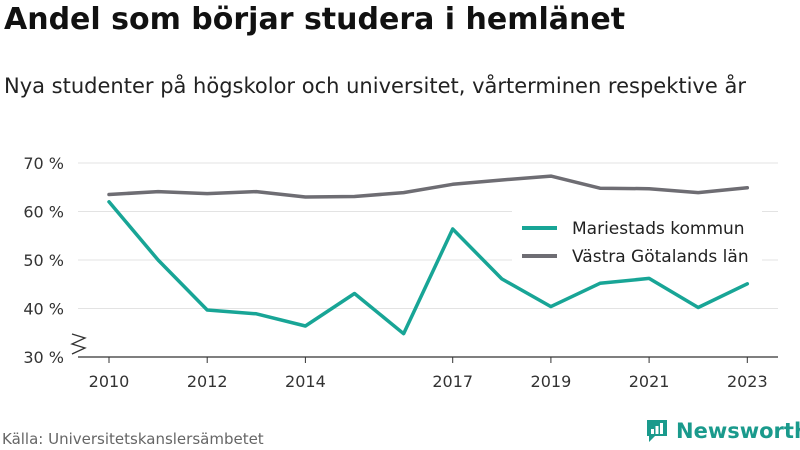 This screenshot has width=800, height=450. Describe the element at coordinates (649, 381) in the screenshot. I see `x-tick-label: 2021` at that location.